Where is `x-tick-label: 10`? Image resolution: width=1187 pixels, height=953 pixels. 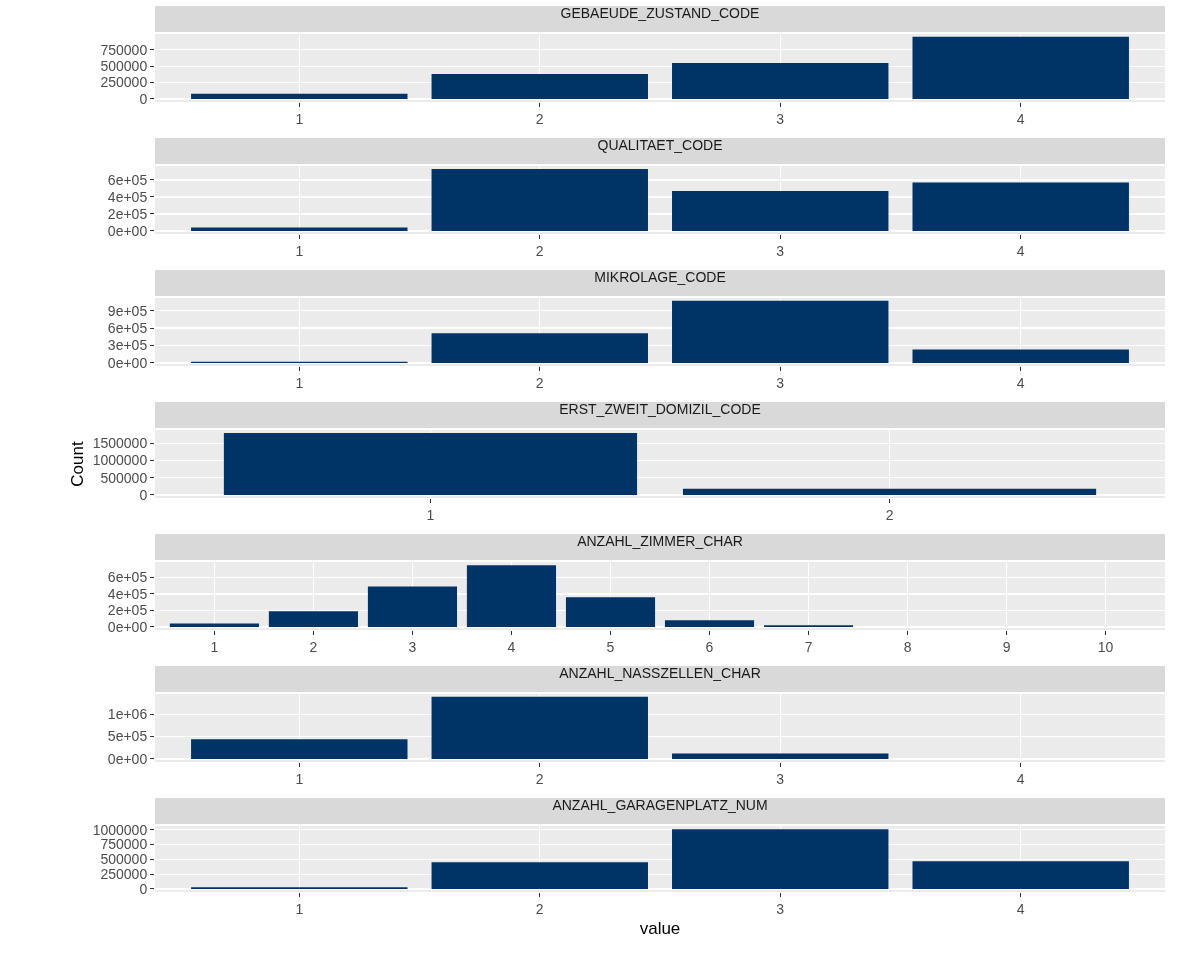 x-tick-label: 10 is located at coordinates (1105, 646).